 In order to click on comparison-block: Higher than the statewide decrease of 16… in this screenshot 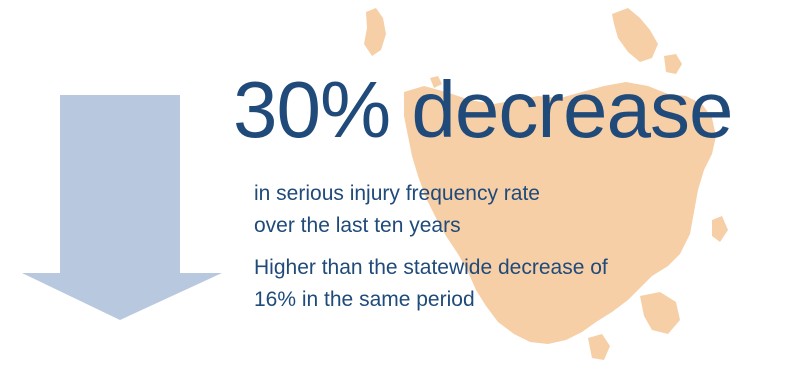, I will do `click(431, 284)`.